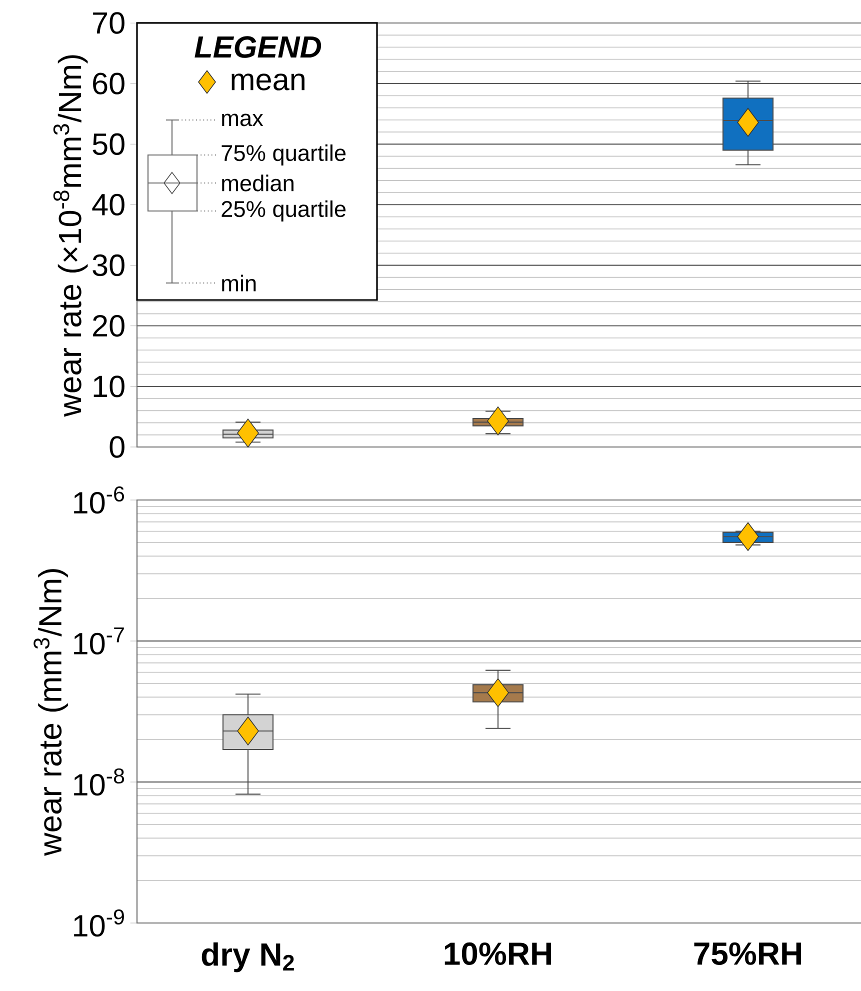 The height and width of the screenshot is (991, 861). What do you see at coordinates (51, 712) in the screenshot?
I see `y-axis-title: wear rate (mm$^{3}$/Nm)` at bounding box center [51, 712].